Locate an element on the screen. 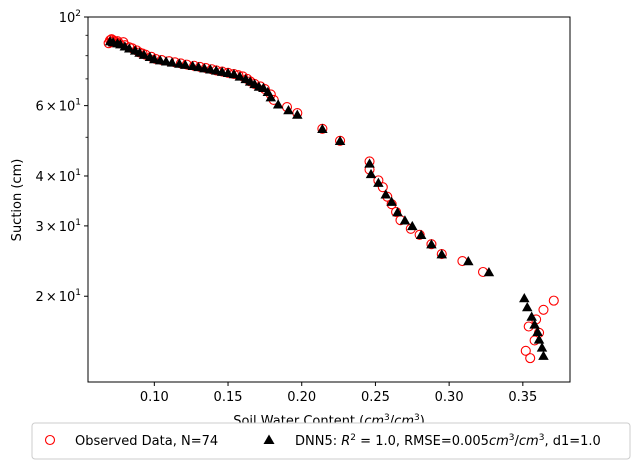 The height and width of the screenshot is (469, 637). legend-marker-observed is located at coordinates (50, 440).